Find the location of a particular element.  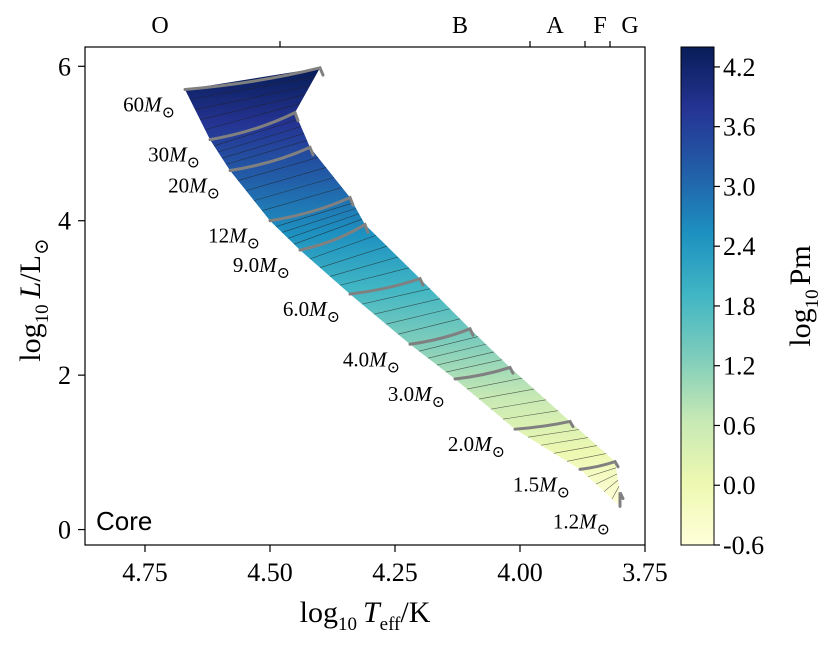

colorbar-title: log10Pm is located at coordinates (803, 295).